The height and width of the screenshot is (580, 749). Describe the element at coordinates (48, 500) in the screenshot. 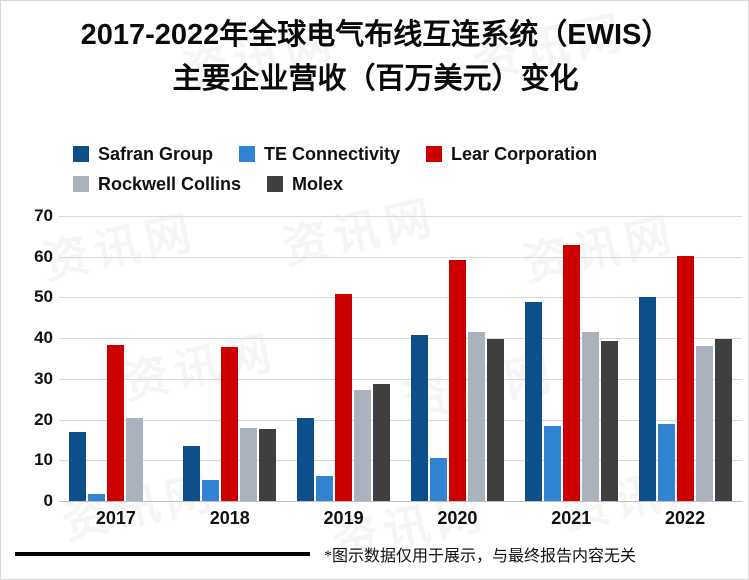

I see `y-axis-tick-label: 0` at that location.